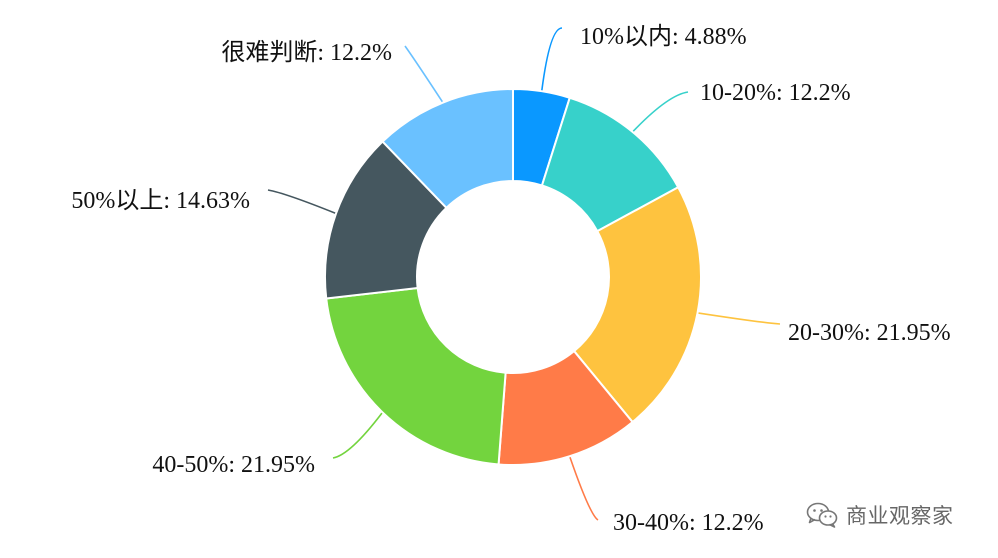  Describe the element at coordinates (822, 515) in the screenshot. I see `wechat-icon` at that location.